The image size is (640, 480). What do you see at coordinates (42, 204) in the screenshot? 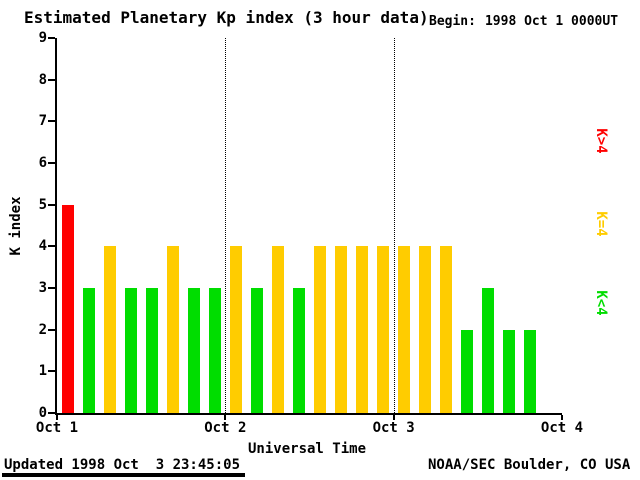
I see `y-tick-label: 5` at bounding box center [42, 204].